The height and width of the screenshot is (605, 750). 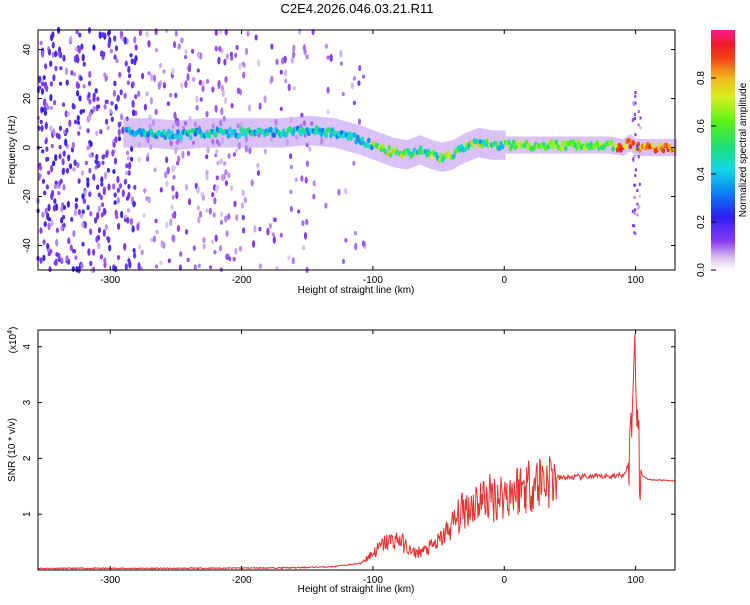 What do you see at coordinates (743, 149) in the screenshot?
I see `colorbar-label: Normalized spectral amplitude` at bounding box center [743, 149].